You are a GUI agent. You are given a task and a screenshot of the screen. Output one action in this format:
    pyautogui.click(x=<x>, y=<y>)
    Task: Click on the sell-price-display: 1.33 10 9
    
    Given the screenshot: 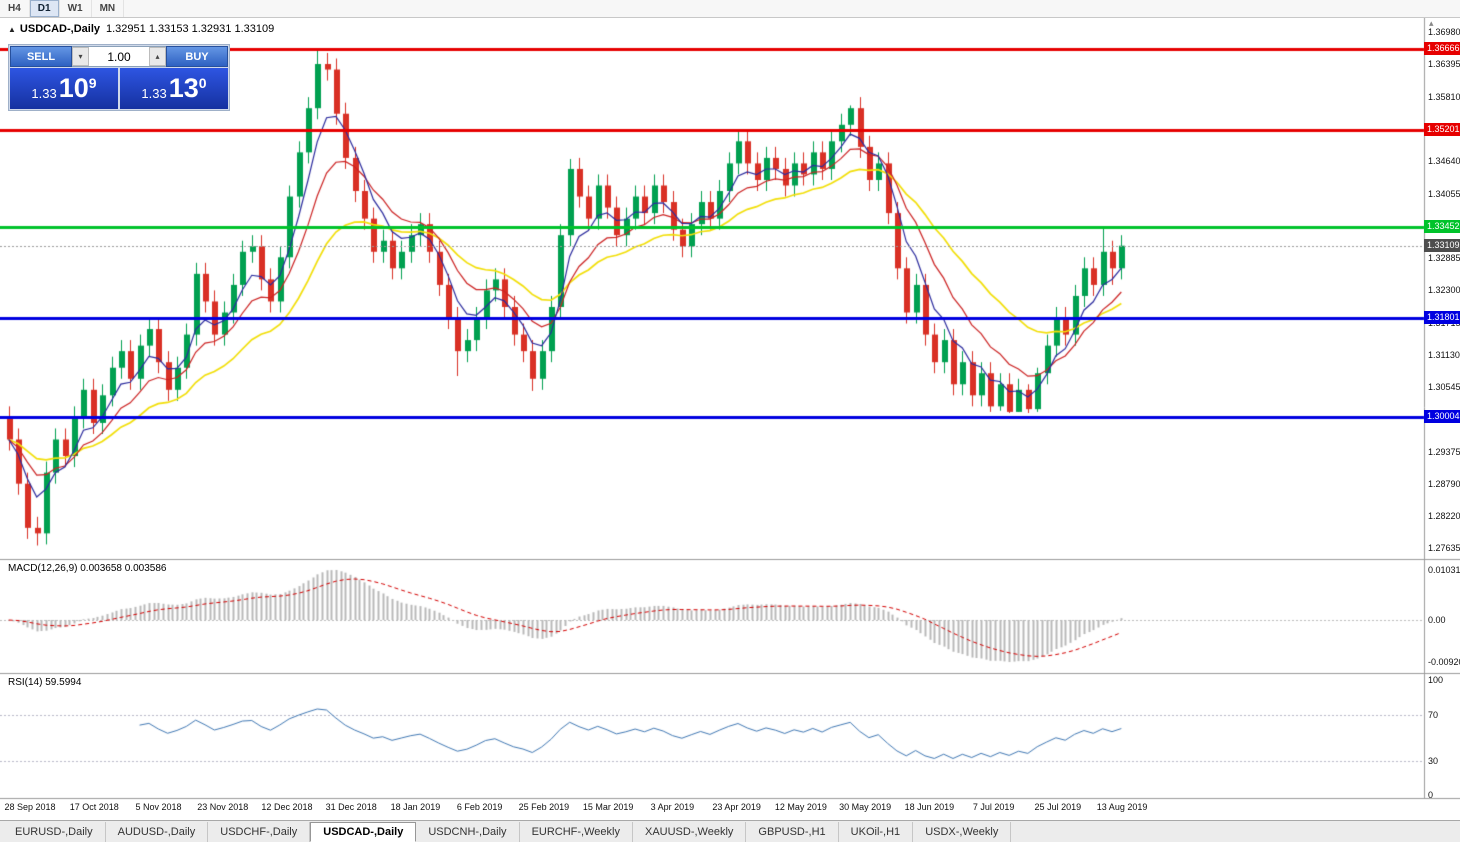 What is the action you would take?
    pyautogui.click(x=64, y=88)
    